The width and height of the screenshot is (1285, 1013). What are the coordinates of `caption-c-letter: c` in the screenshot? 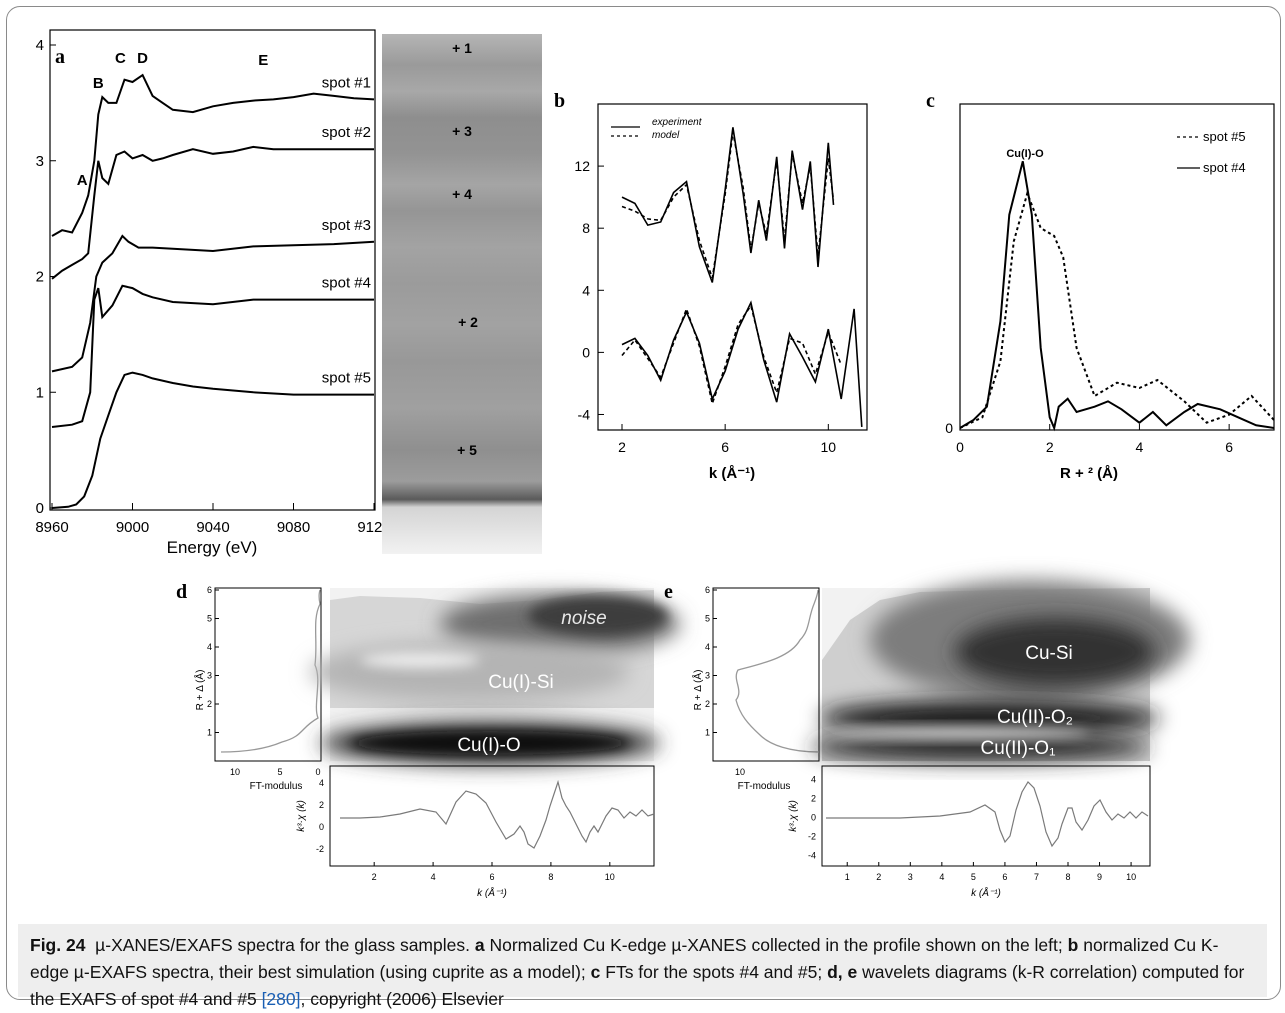 It's located at (595, 972).